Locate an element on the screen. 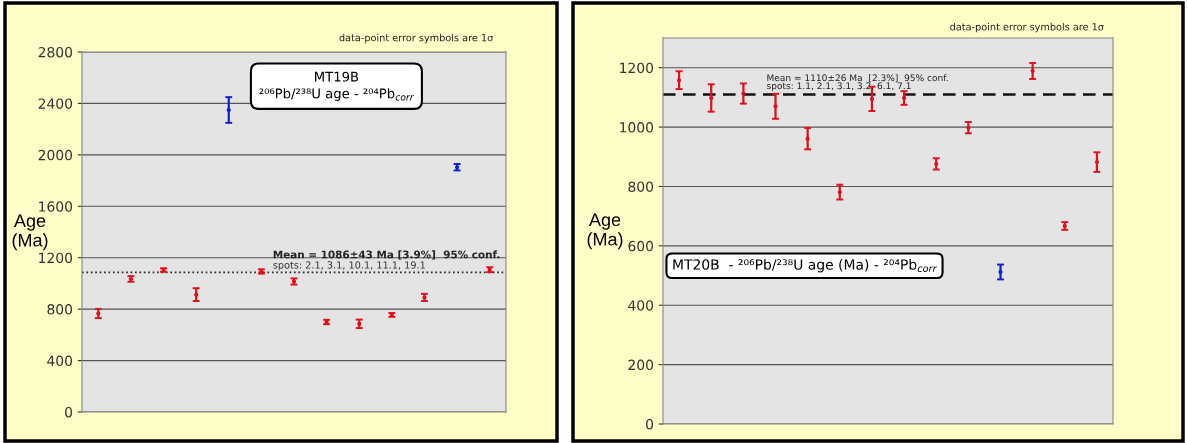 This screenshot has width=1188, height=443. y-tick-label: 2800 is located at coordinates (55, 52).